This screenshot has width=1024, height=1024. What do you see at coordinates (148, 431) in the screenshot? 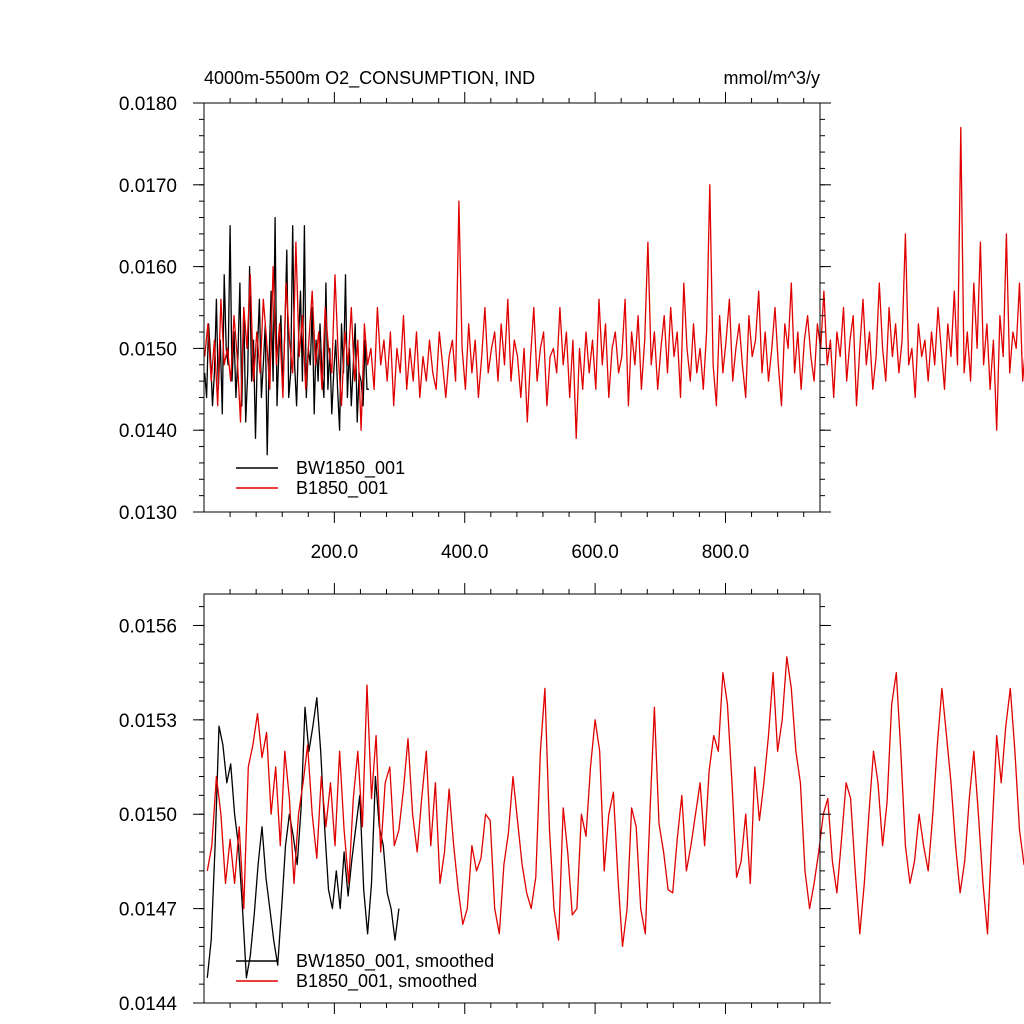
I see `y-tick-label: 0.0140` at bounding box center [148, 431].